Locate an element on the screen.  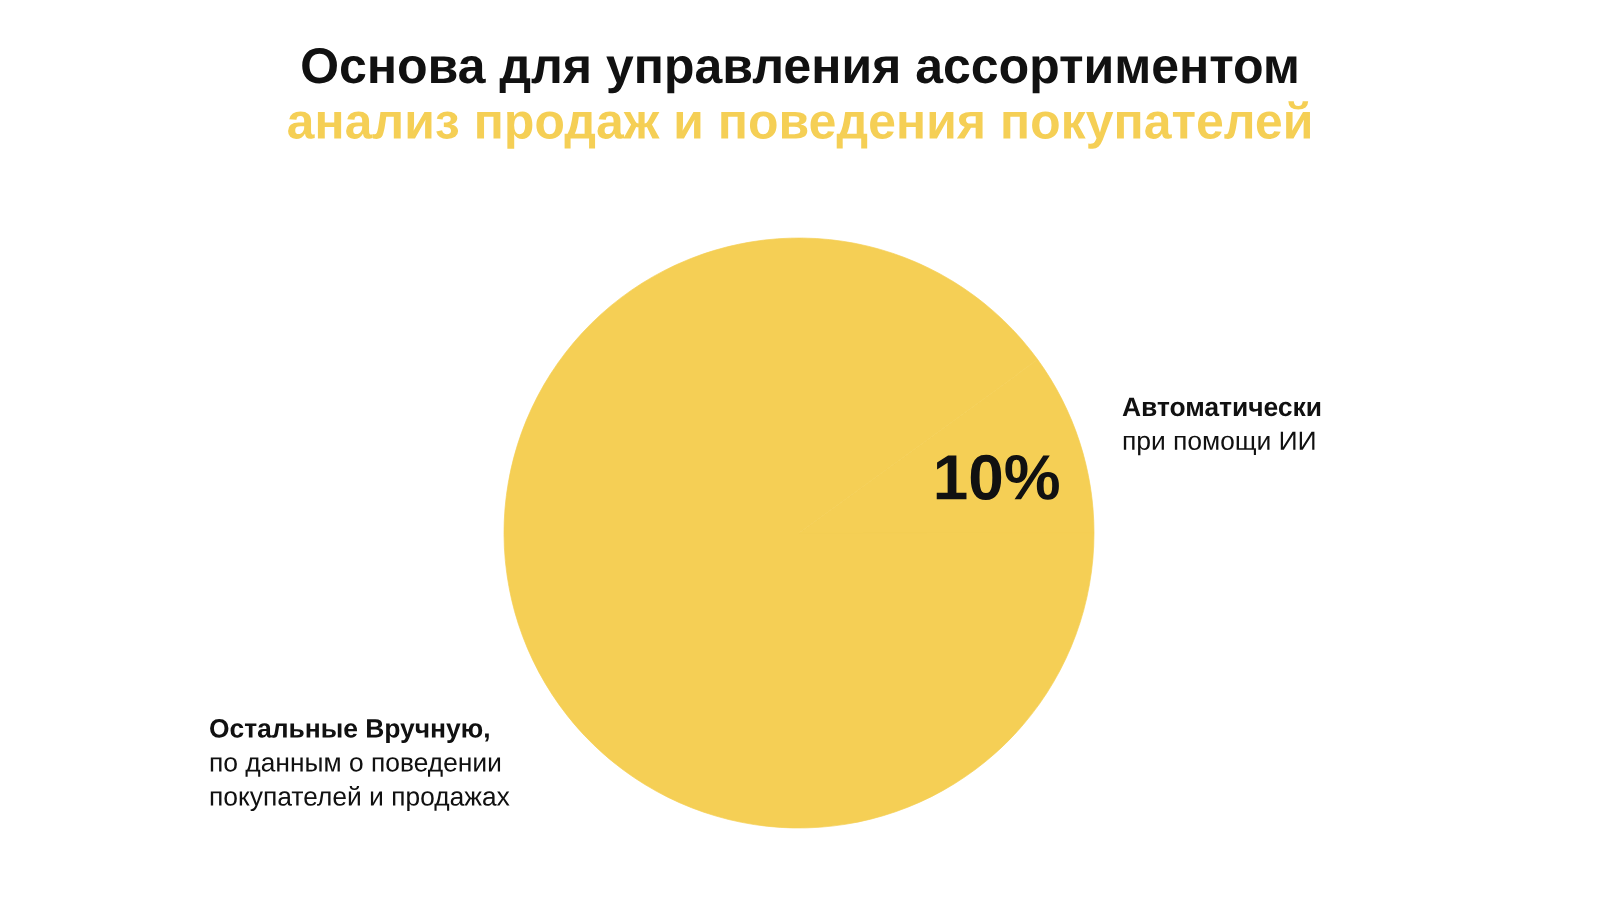
data-label: 10% is located at coordinates (997, 477).